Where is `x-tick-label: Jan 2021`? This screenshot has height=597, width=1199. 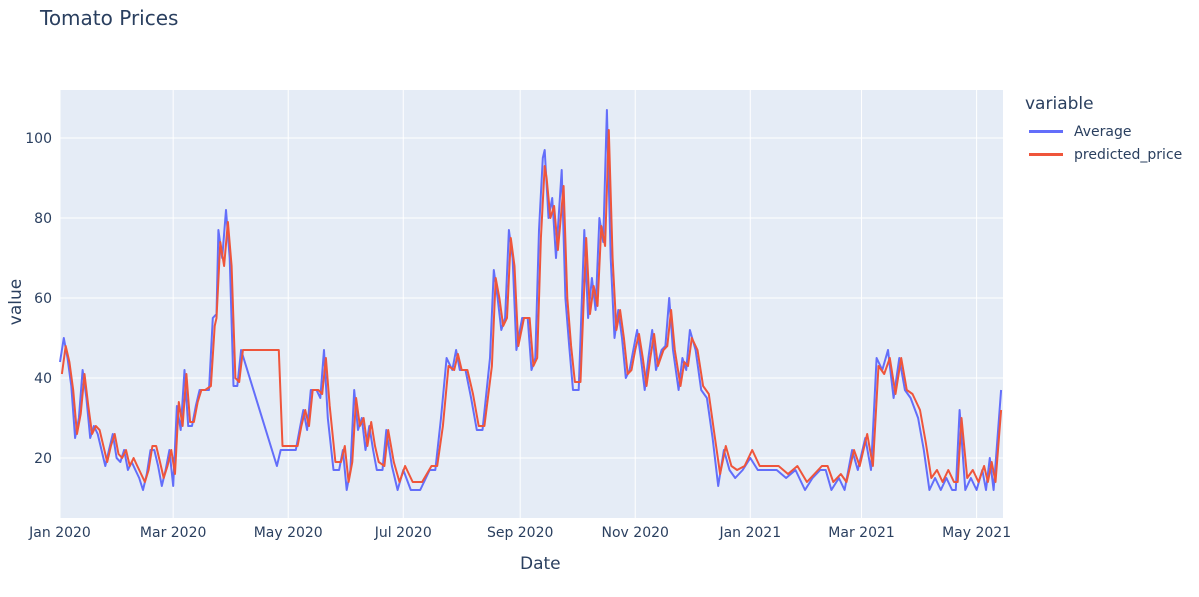
x-tick-label: Jan 2021 is located at coordinates (749, 533).